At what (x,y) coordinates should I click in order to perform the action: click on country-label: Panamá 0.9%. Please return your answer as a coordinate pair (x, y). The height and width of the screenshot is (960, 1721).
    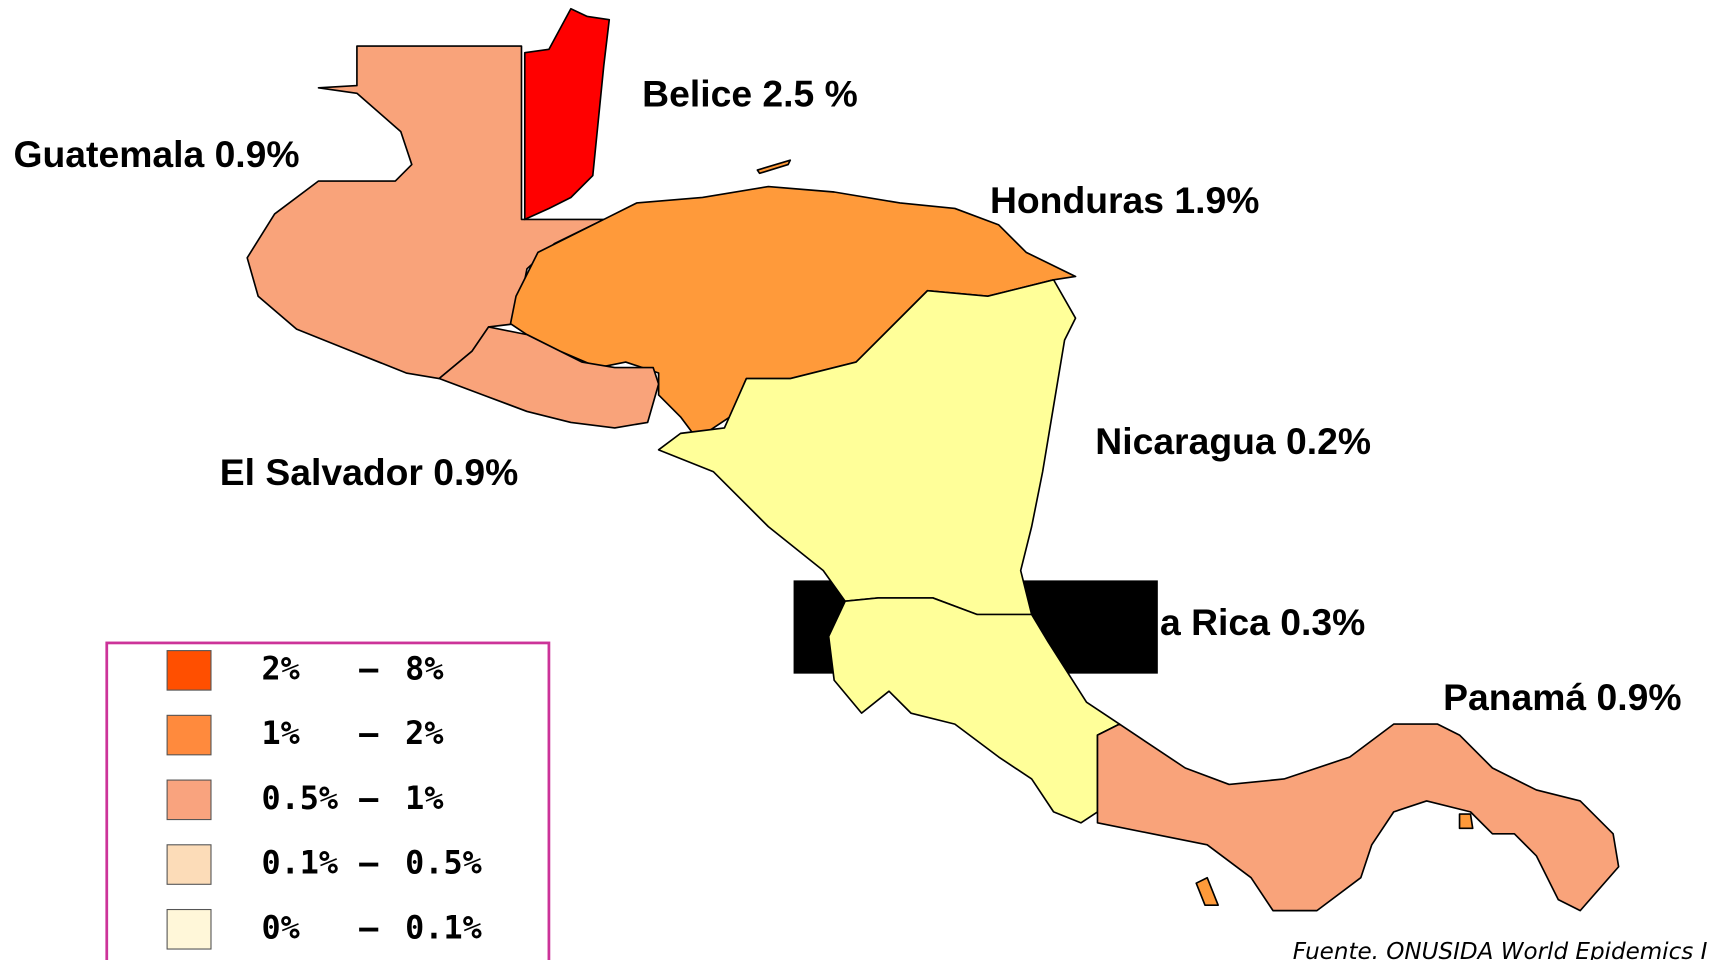
    Looking at the image, I should click on (1562, 697).